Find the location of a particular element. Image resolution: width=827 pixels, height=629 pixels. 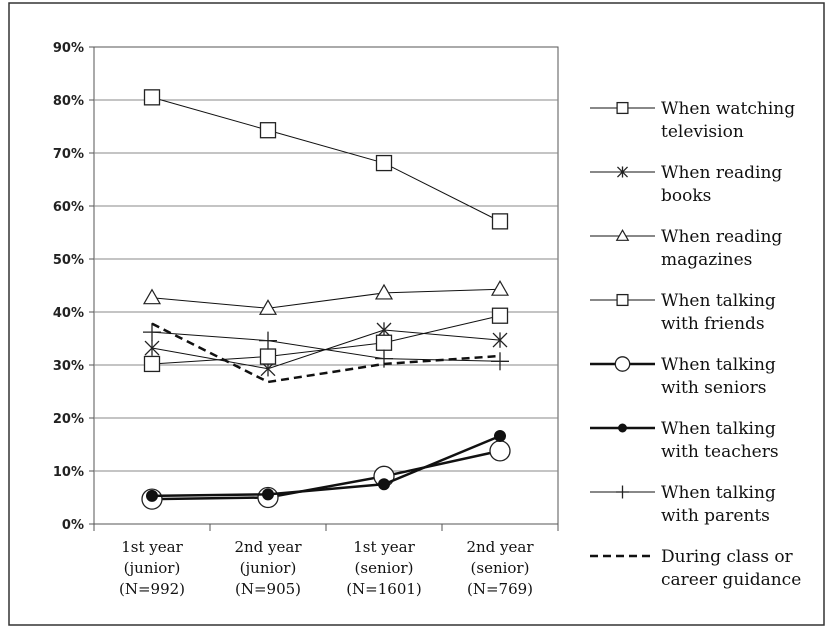

legend-label: When reading magazines is located at coordinates (721, 248).